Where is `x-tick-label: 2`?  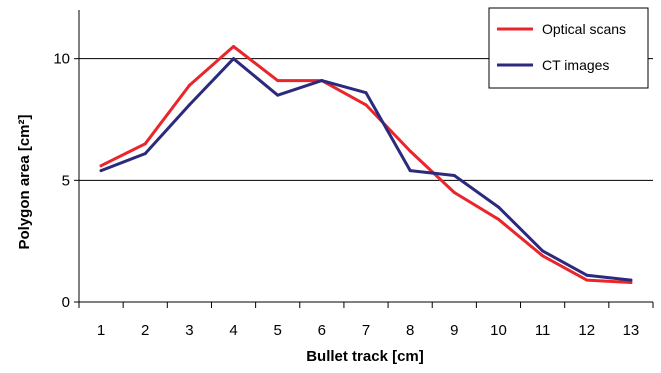 x-tick-label: 2 is located at coordinates (145, 330).